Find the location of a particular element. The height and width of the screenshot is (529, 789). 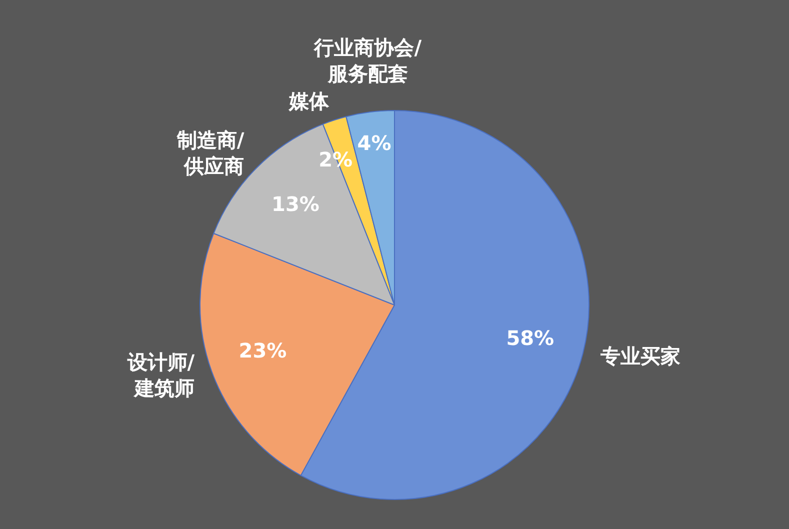

slice-label: 媒体 is located at coordinates (309, 101).